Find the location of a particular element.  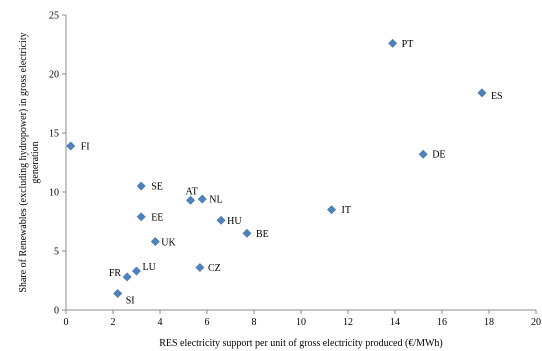

y-tick-label: 15 is located at coordinates (54, 134).